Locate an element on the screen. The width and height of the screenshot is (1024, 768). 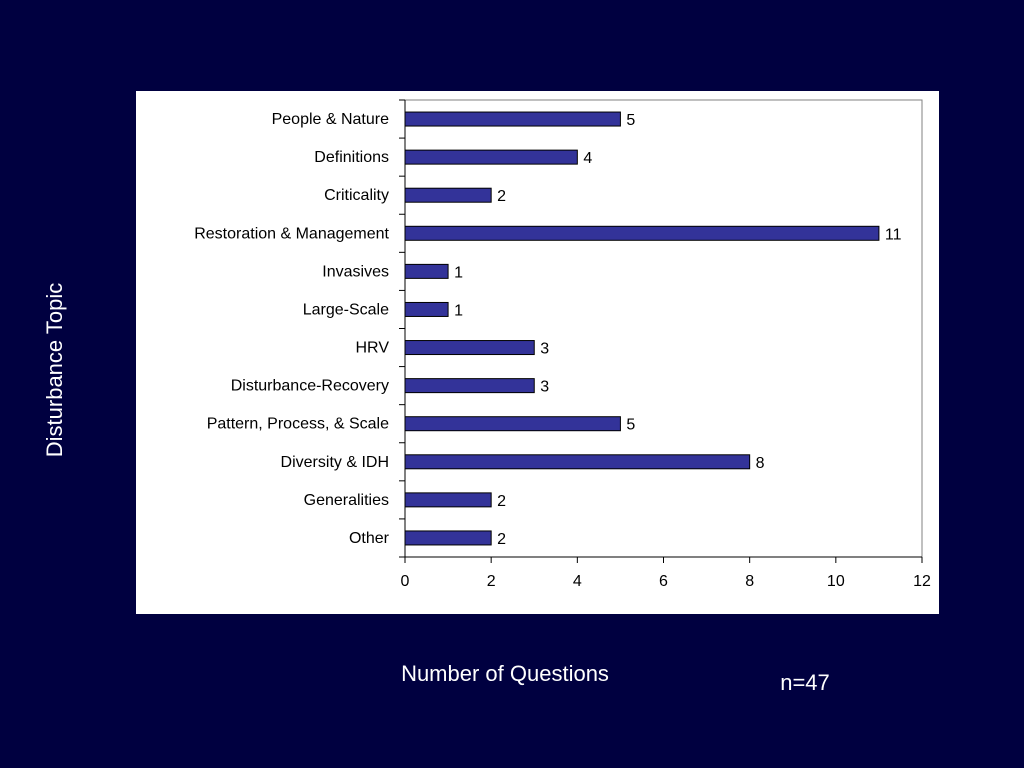
x-tick-label: 10 is located at coordinates (836, 581).